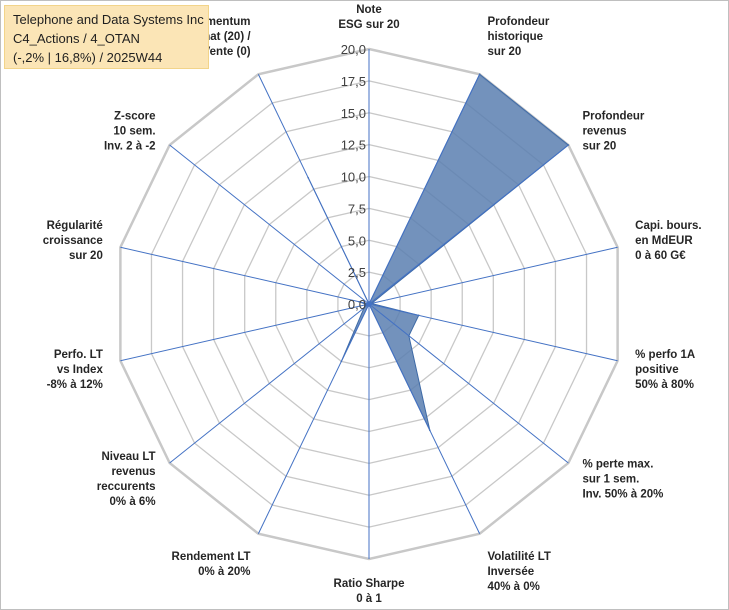 This screenshot has width=729, height=610. What do you see at coordinates (518, 572) in the screenshot?
I see `category-label: Volatilité LT Inversée 40% à 0%` at bounding box center [518, 572].